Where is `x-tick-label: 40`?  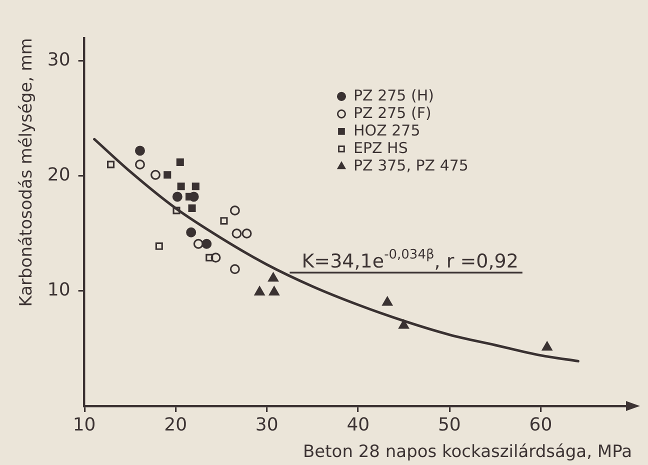
x-tick-label: 40 is located at coordinates (358, 425).